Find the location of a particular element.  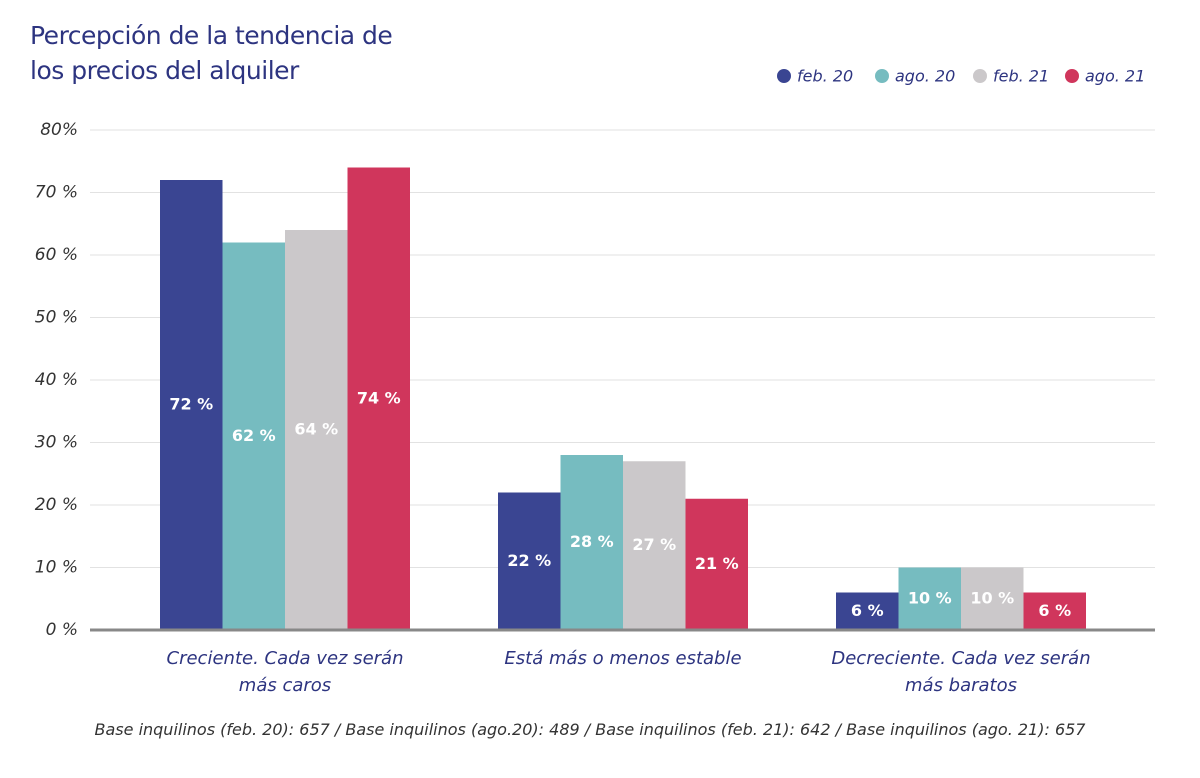

value-label: 74 % is located at coordinates (379, 397).